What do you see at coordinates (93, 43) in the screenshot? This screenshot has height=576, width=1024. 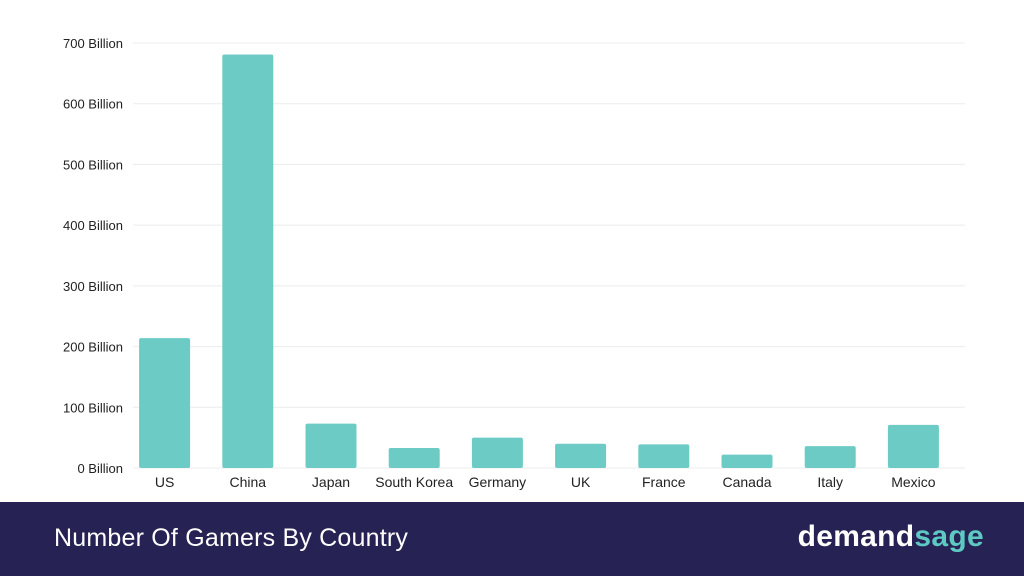 I see `y-tick-label: 700 Billion` at bounding box center [93, 43].